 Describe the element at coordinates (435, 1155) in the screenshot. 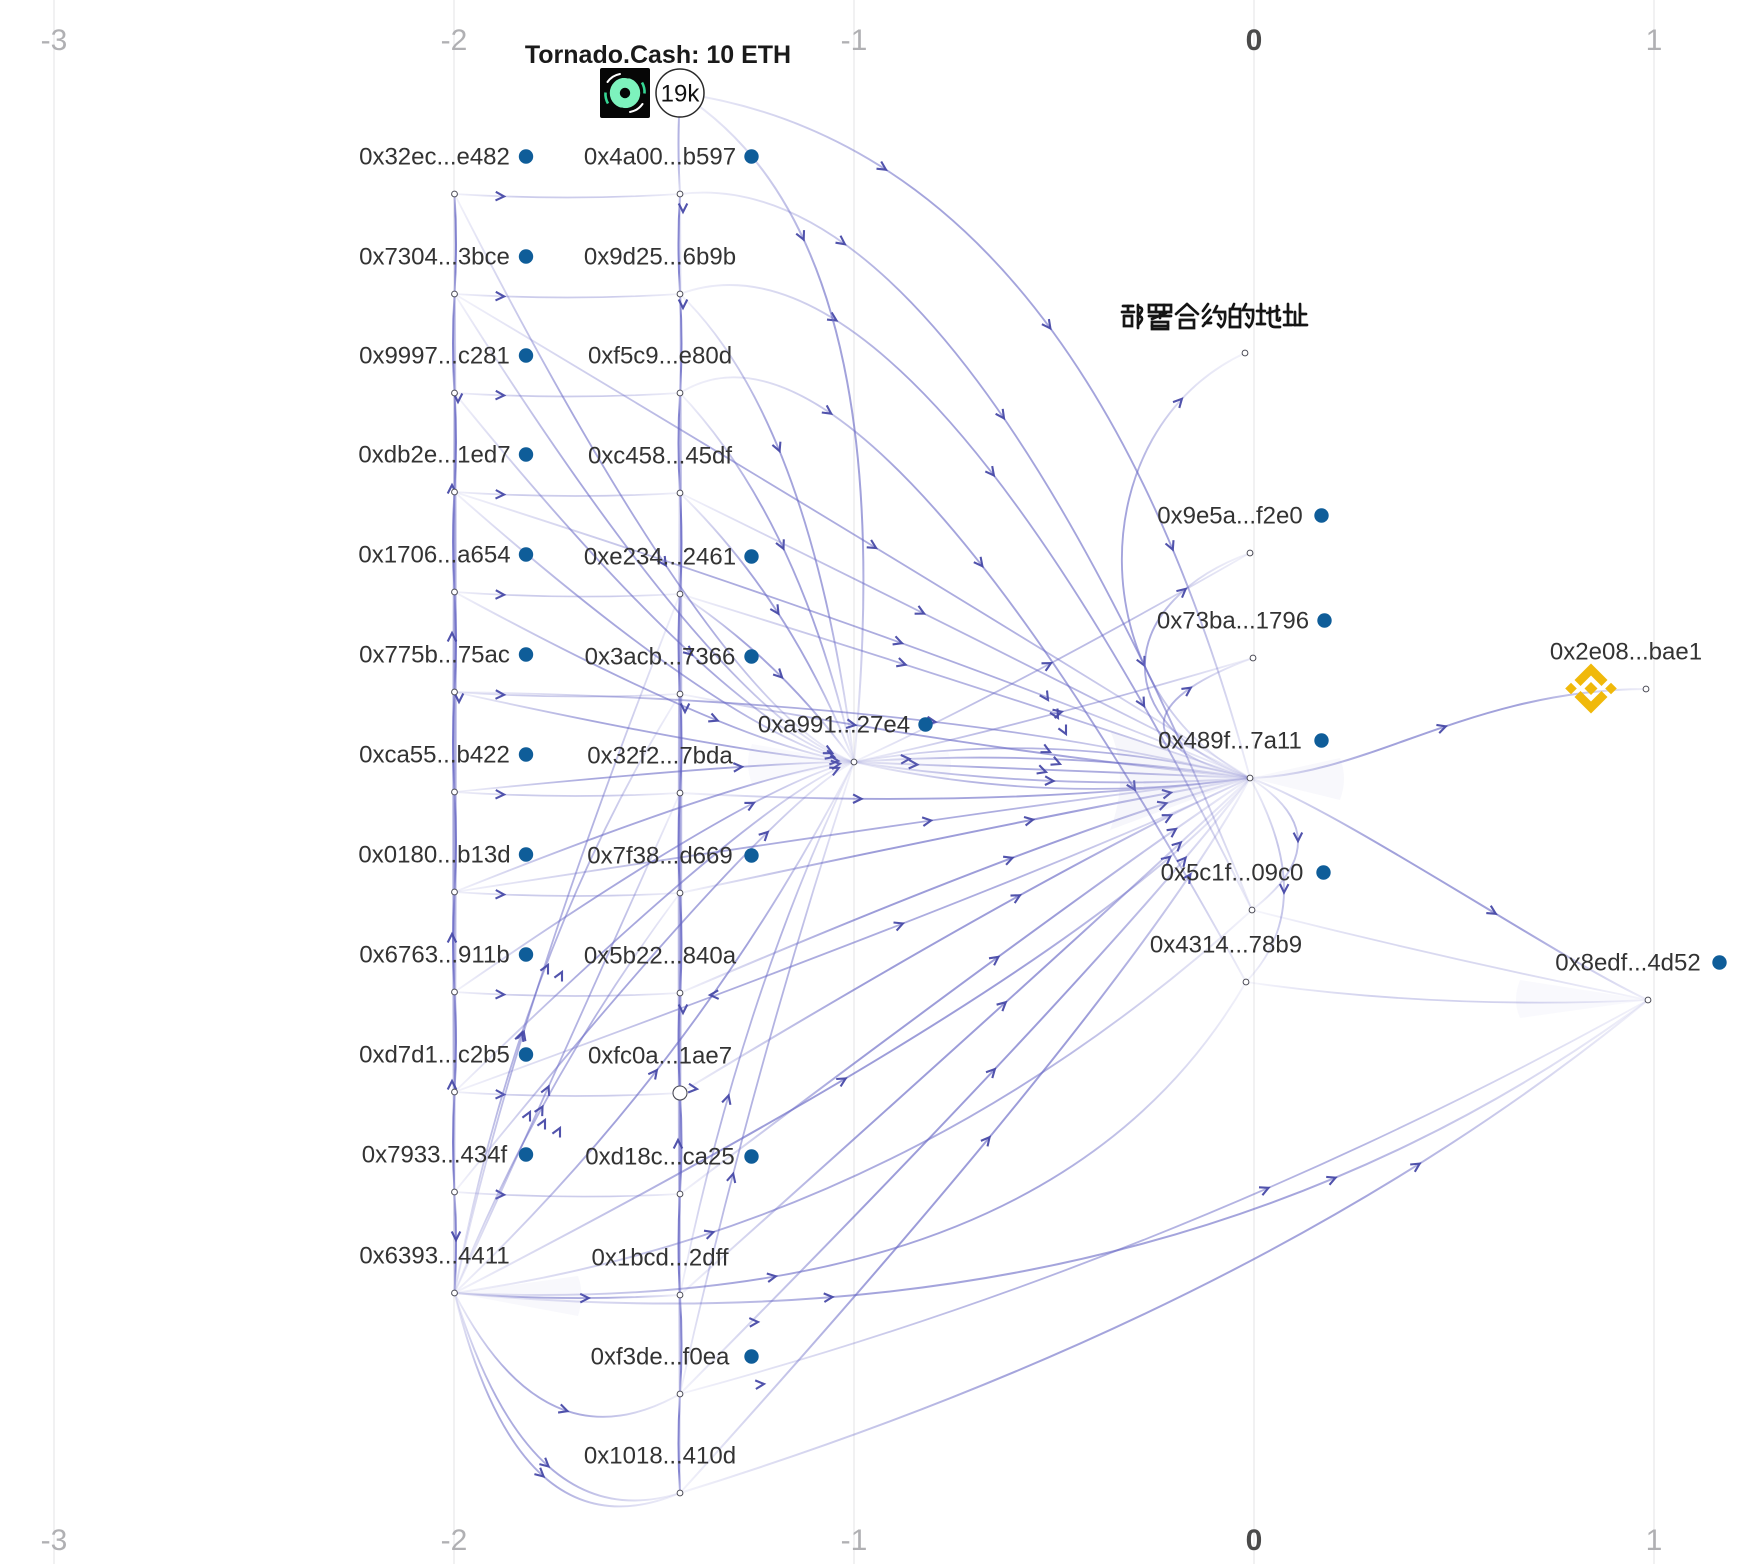

I see `svg-text: 0x7933...434f` at that location.